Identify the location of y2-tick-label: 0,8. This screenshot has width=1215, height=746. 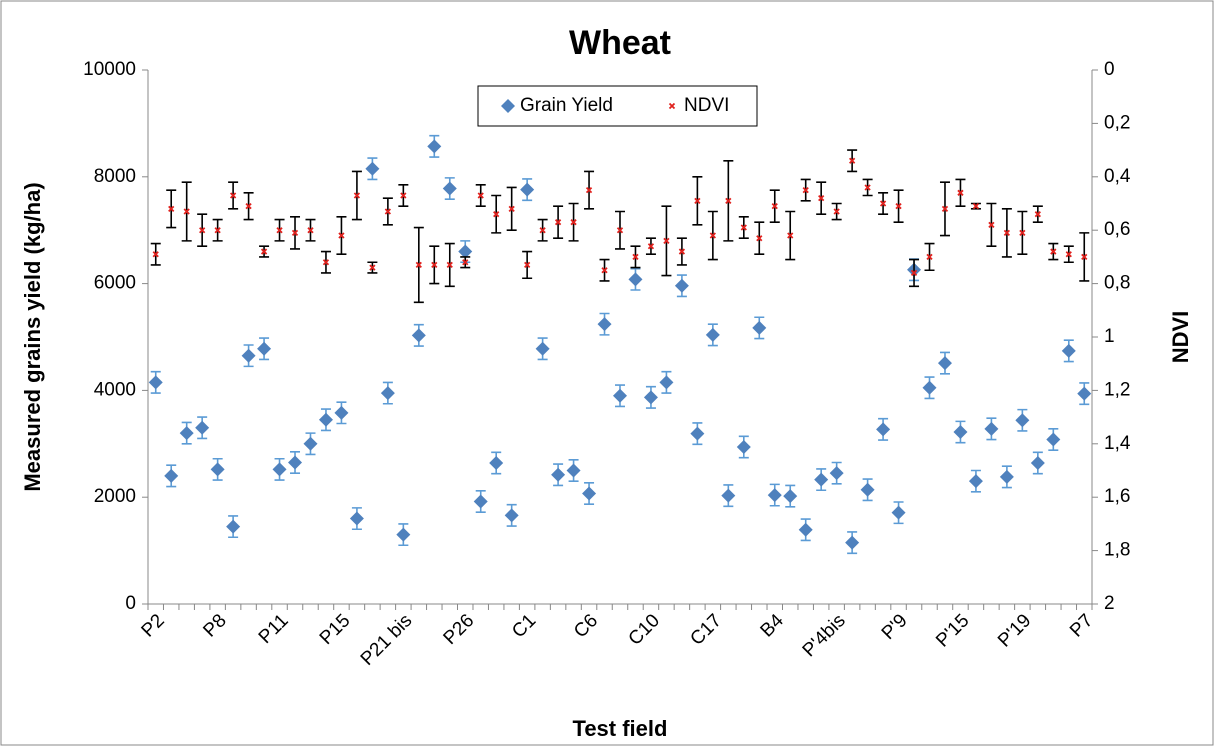
(1117, 283).